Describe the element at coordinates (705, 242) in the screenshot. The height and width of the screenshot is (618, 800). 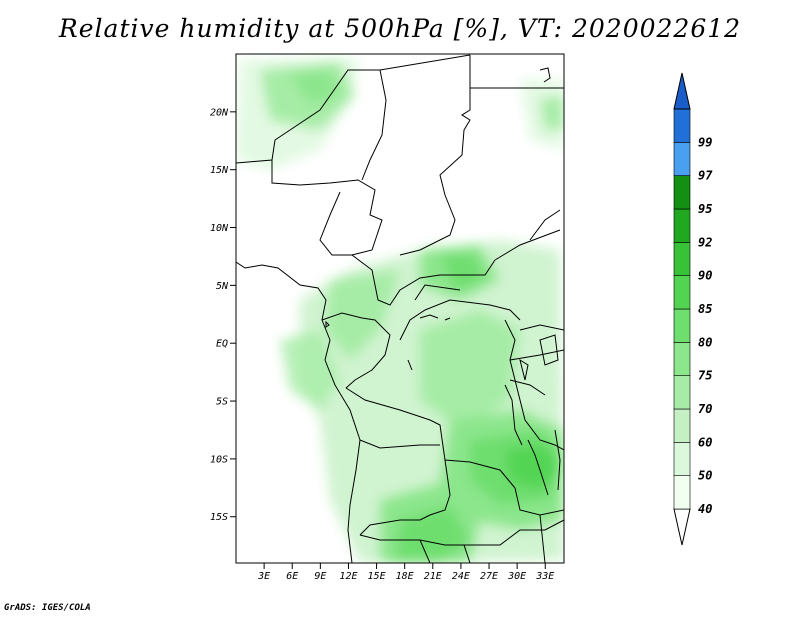
I see `colorbar-label: 92` at that location.